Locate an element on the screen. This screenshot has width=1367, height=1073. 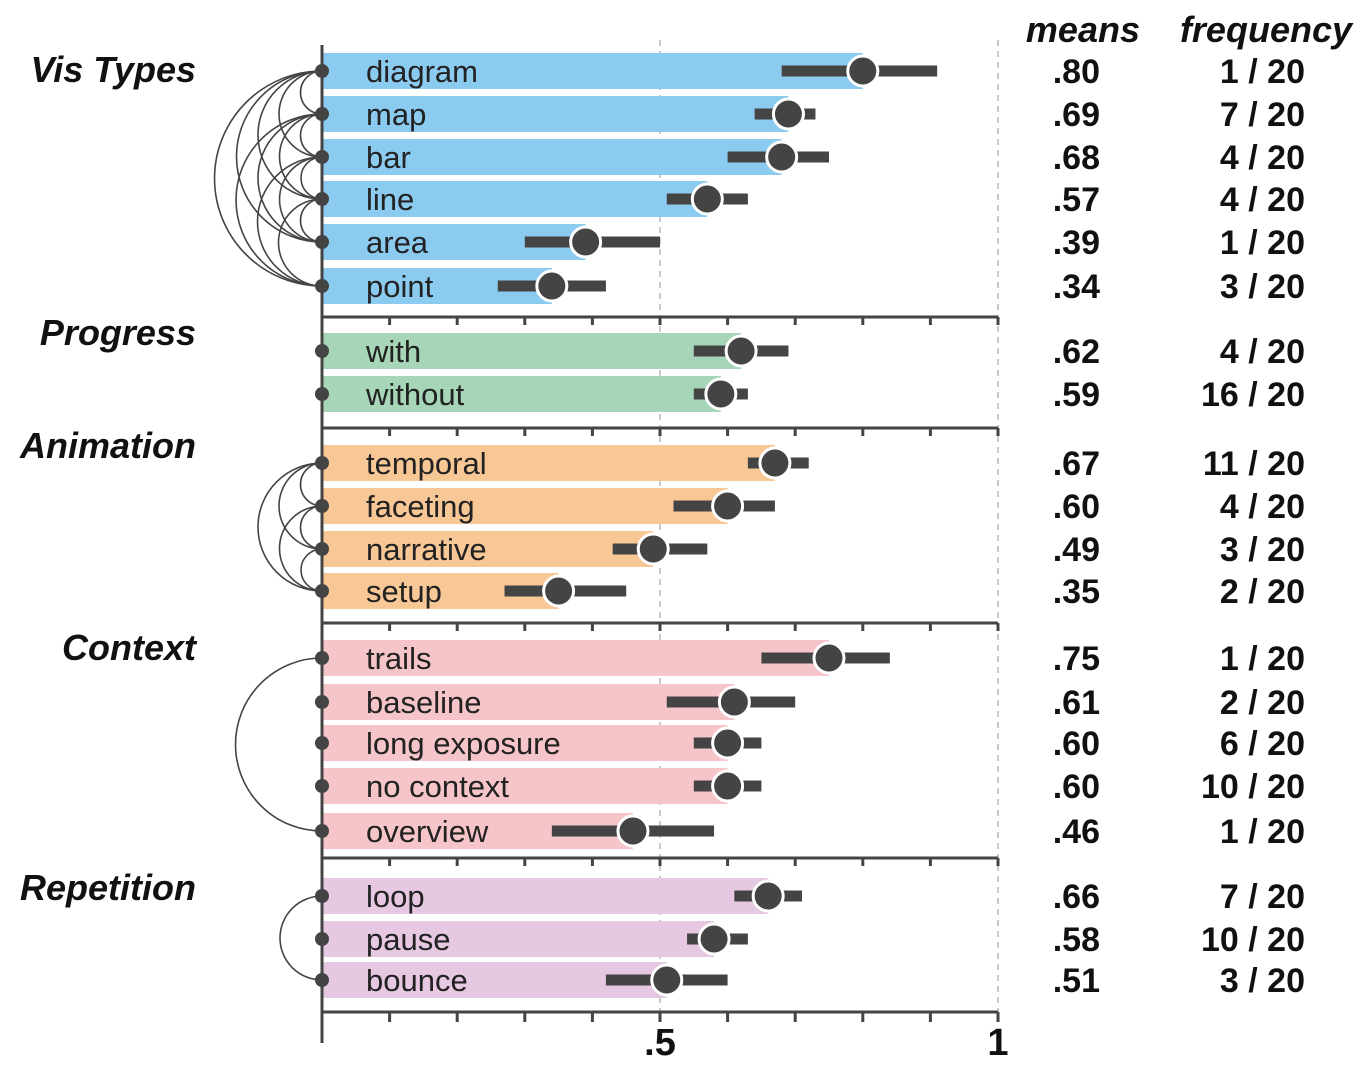
category-label-2-1: faceting is located at coordinates (420, 506).